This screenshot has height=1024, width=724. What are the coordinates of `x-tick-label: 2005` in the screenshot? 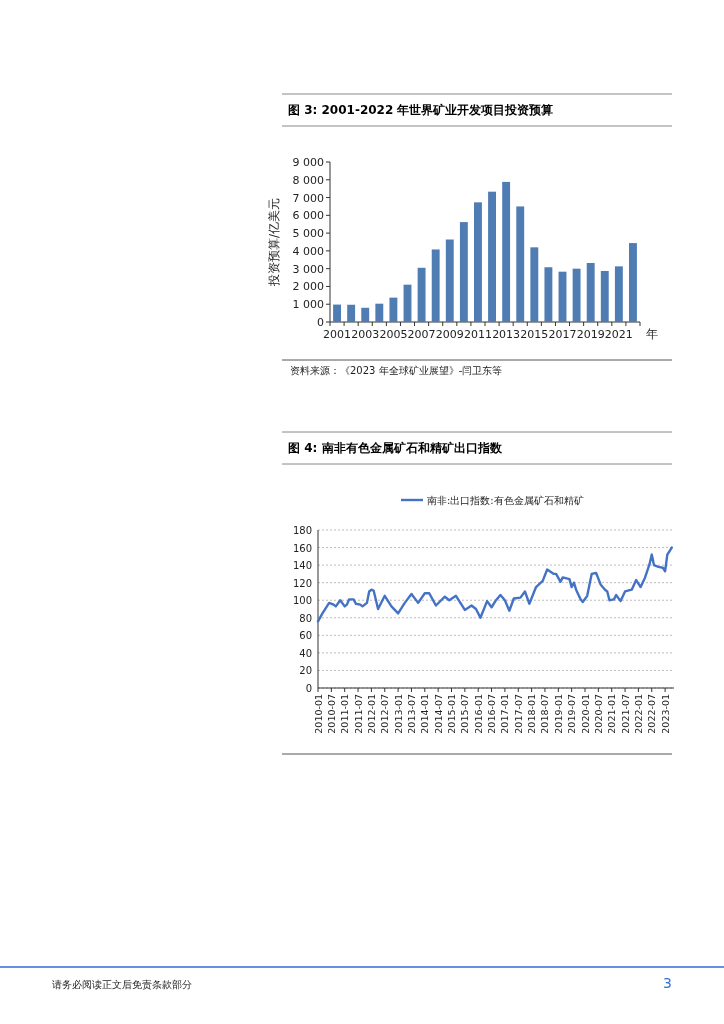 It's located at (393, 334).